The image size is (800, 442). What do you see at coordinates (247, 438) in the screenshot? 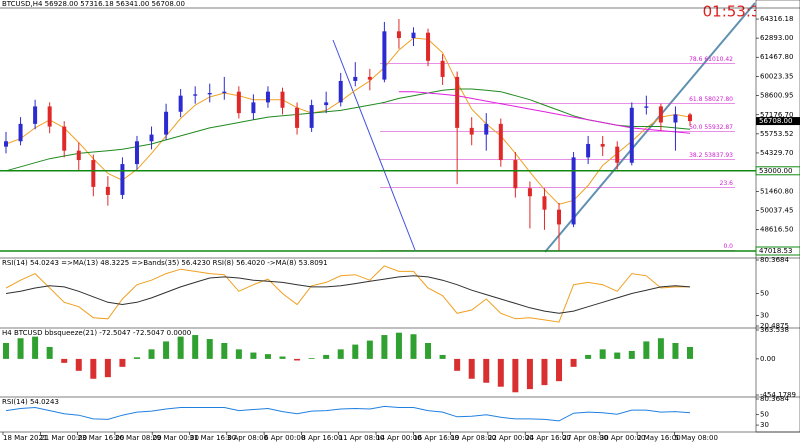
I see `x-tick-label: 3 Apr 08:00` at bounding box center [247, 438].